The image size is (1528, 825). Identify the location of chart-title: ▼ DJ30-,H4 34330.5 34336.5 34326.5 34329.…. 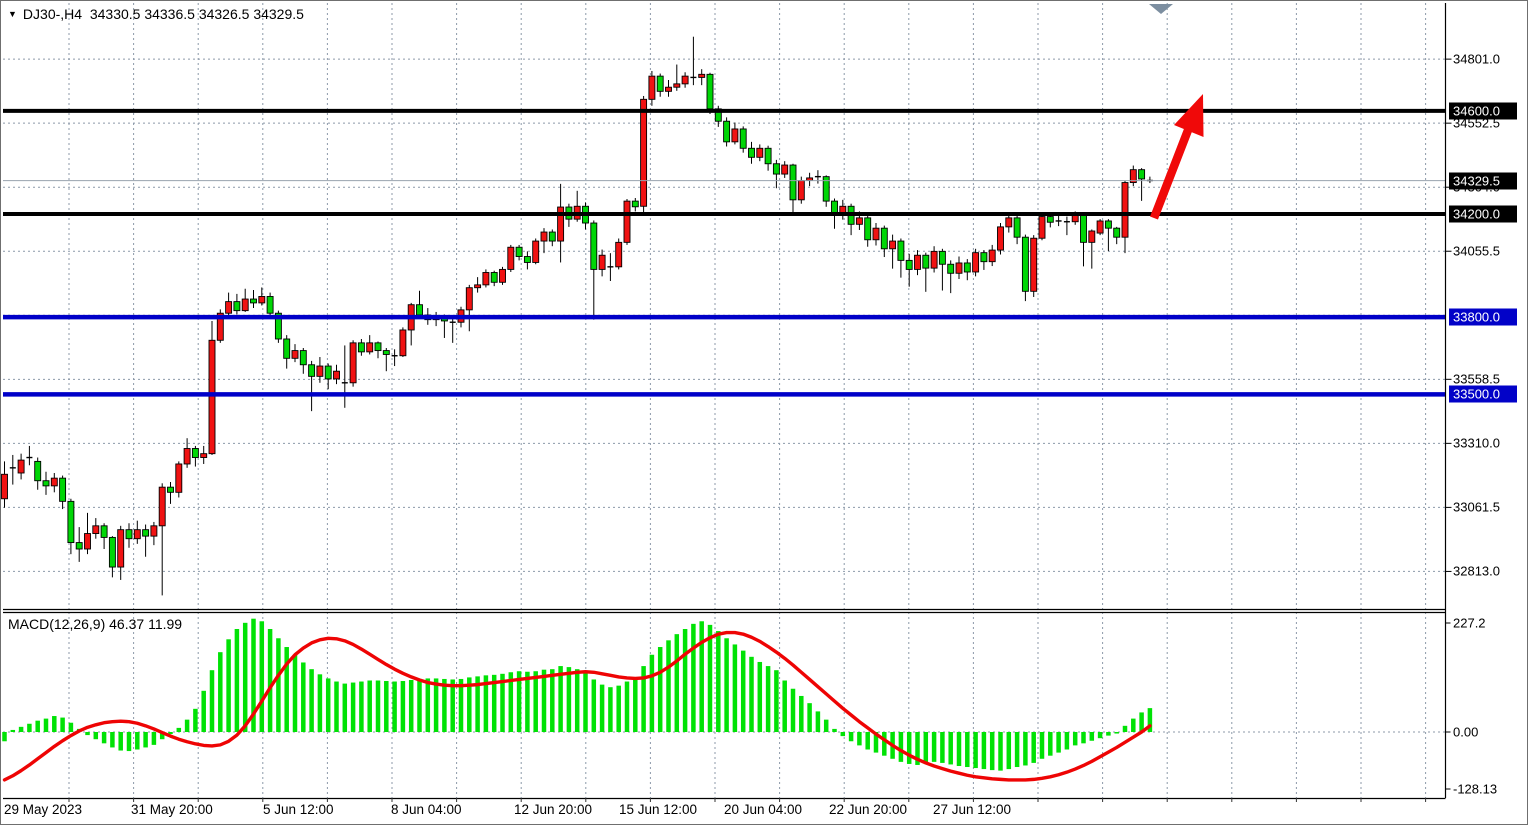
(156, 14).